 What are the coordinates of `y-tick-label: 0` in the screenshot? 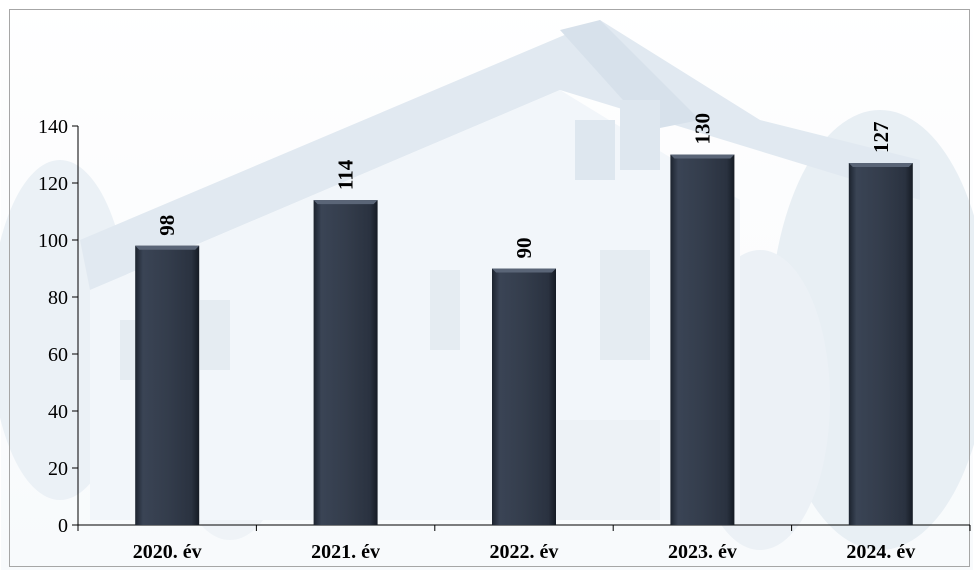 It's located at (63, 526).